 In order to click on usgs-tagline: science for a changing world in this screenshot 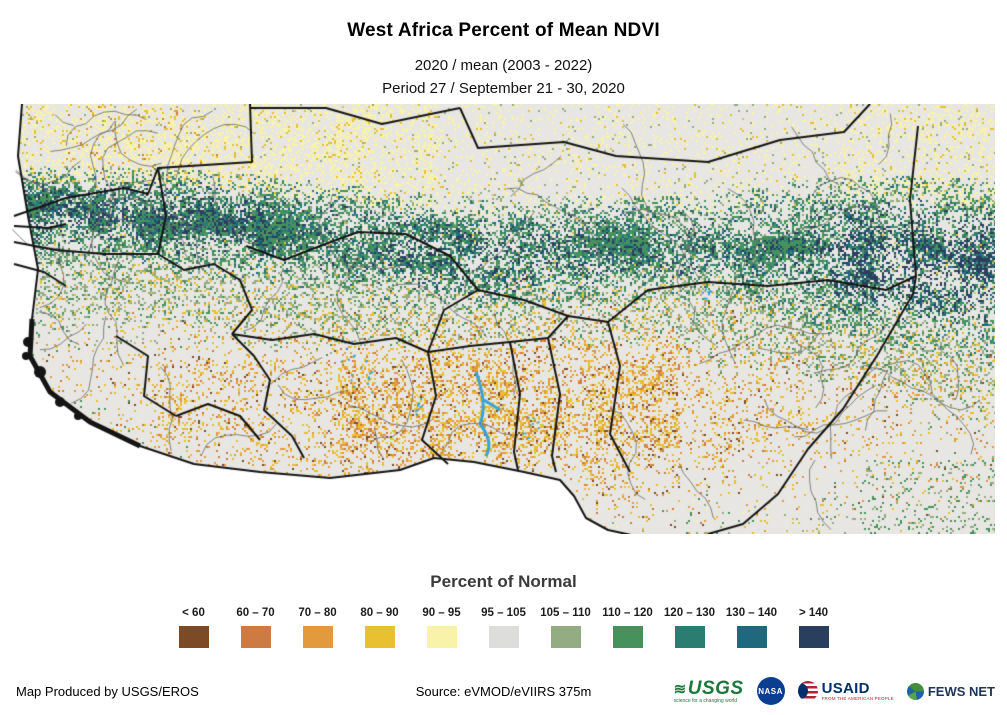, I will do `click(705, 700)`.